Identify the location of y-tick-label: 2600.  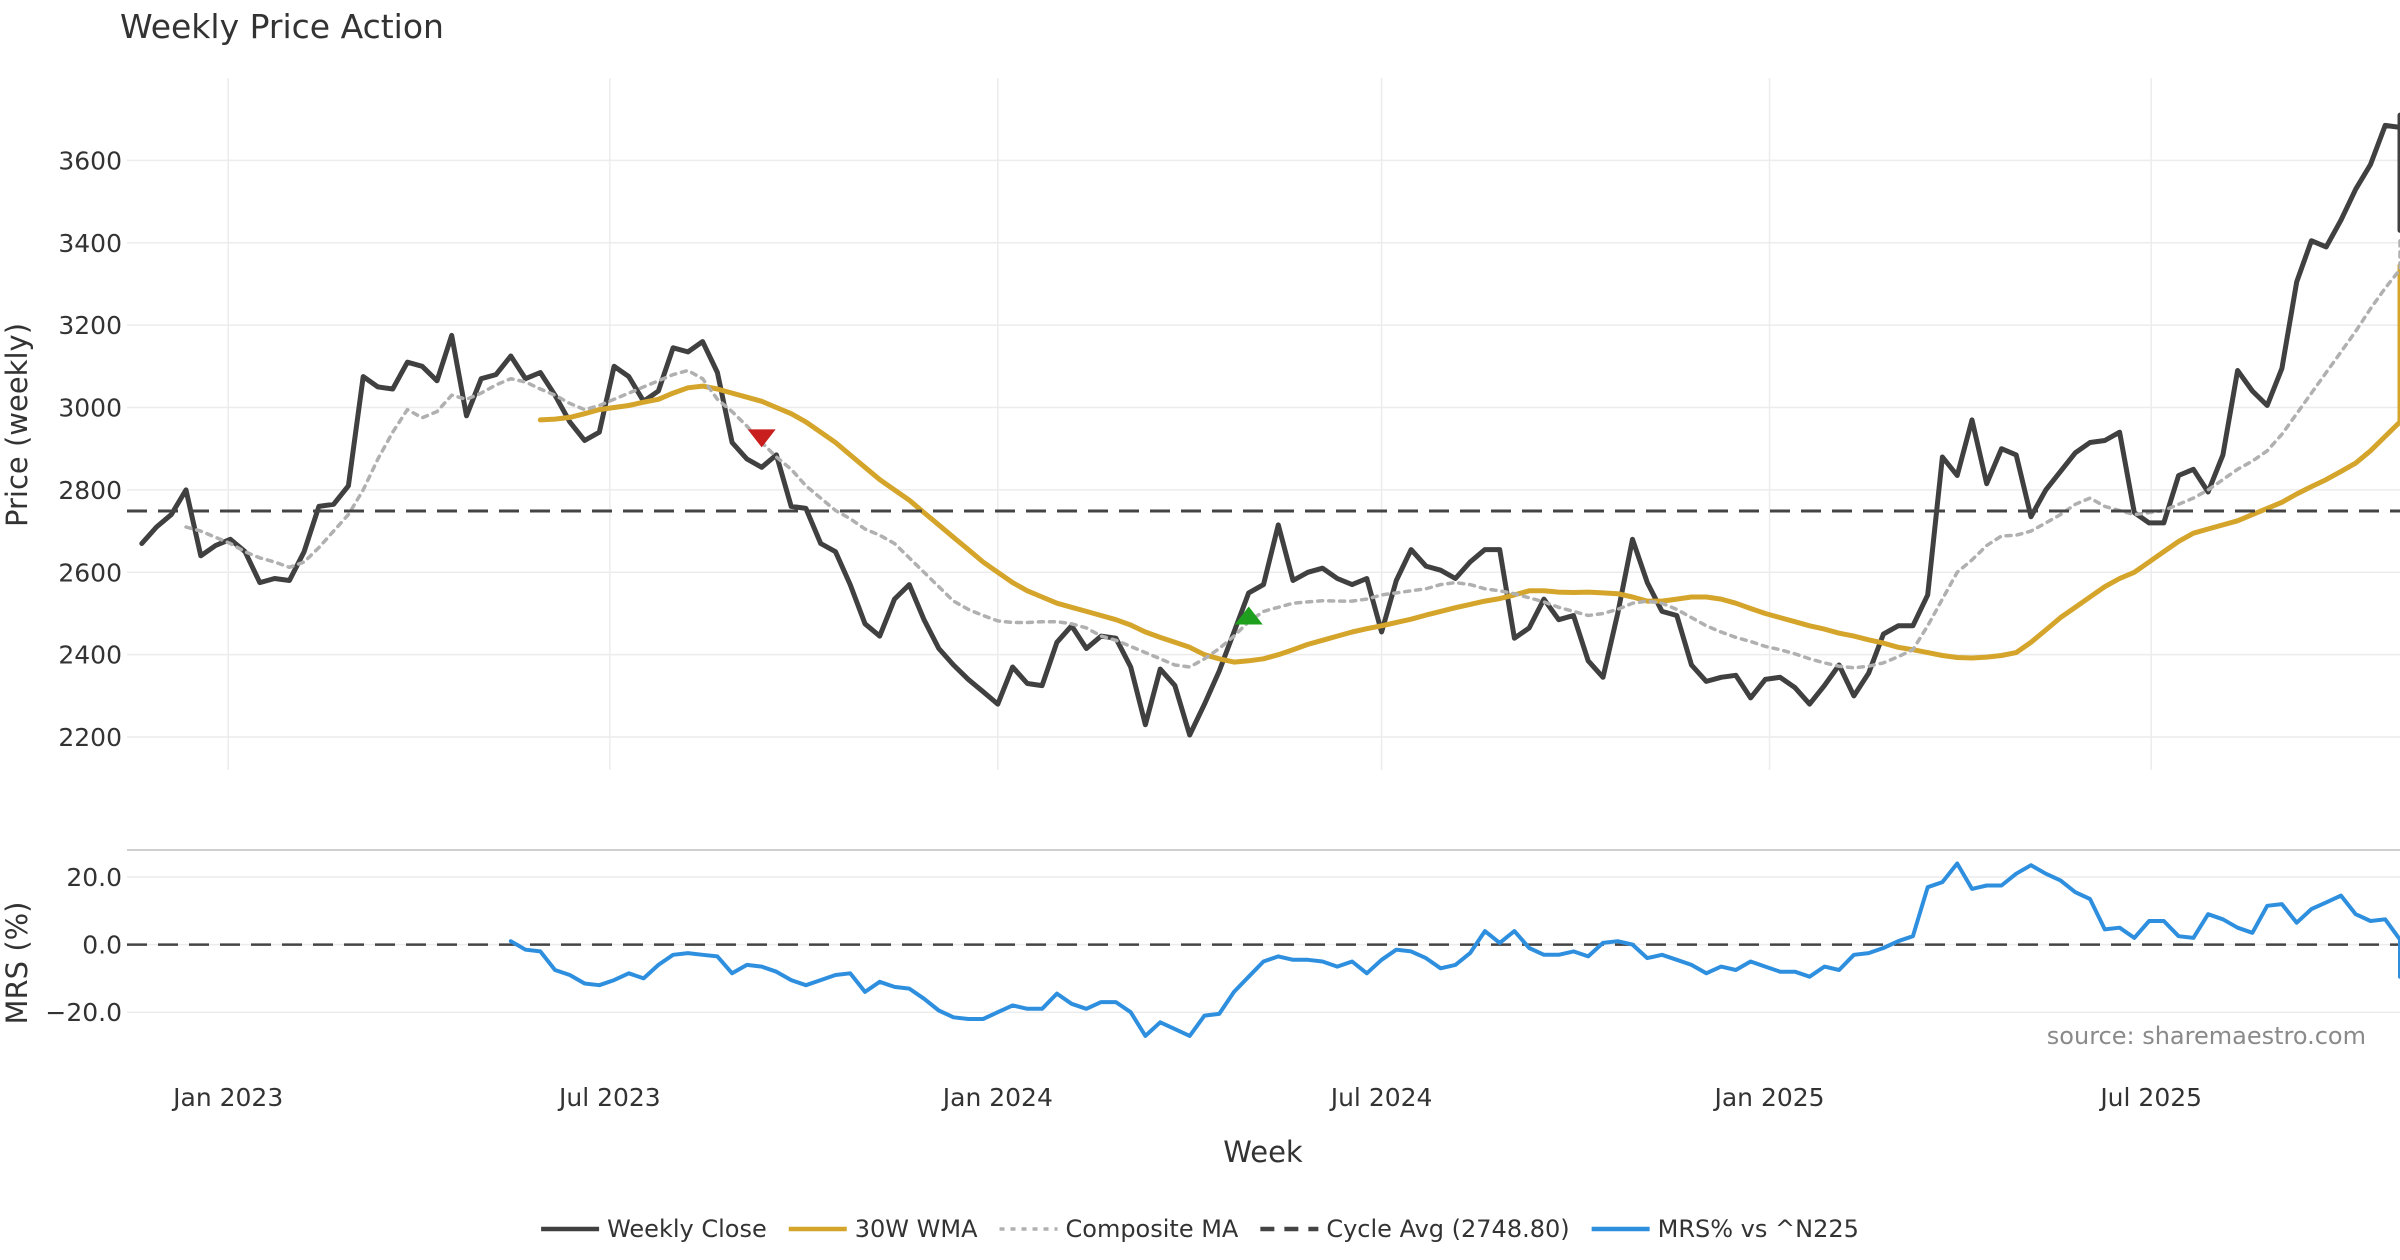
(90, 572).